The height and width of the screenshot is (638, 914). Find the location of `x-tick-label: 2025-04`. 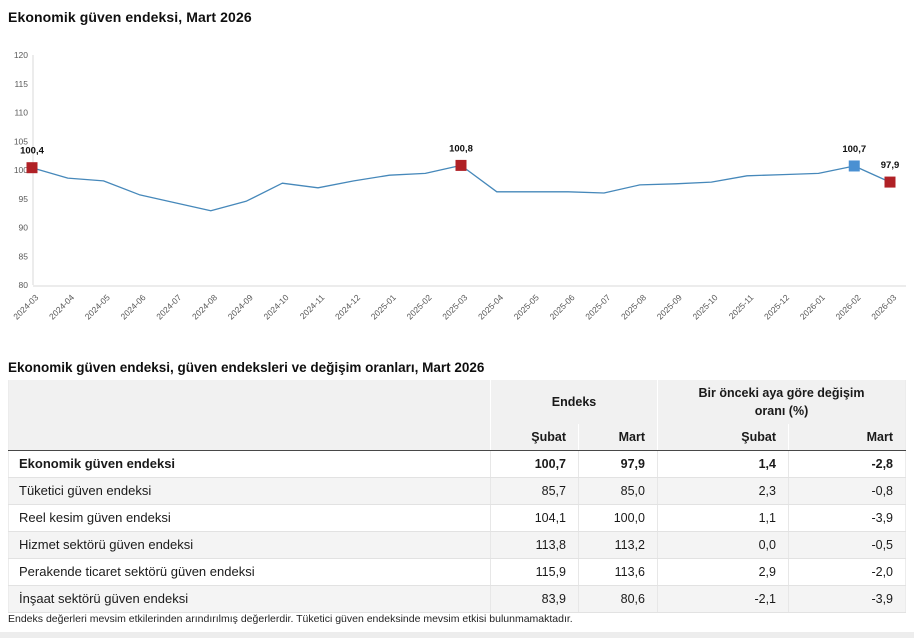

x-tick-label: 2025-04 is located at coordinates (490, 306).